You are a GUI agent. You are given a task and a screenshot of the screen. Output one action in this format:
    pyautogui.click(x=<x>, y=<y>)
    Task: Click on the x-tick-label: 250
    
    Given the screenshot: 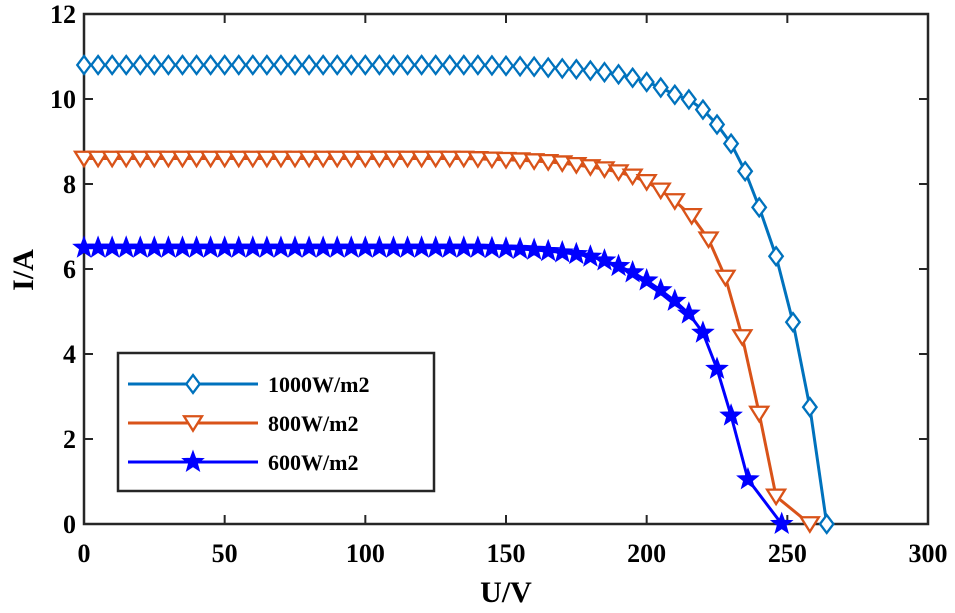 What is the action you would take?
    pyautogui.click(x=787, y=553)
    